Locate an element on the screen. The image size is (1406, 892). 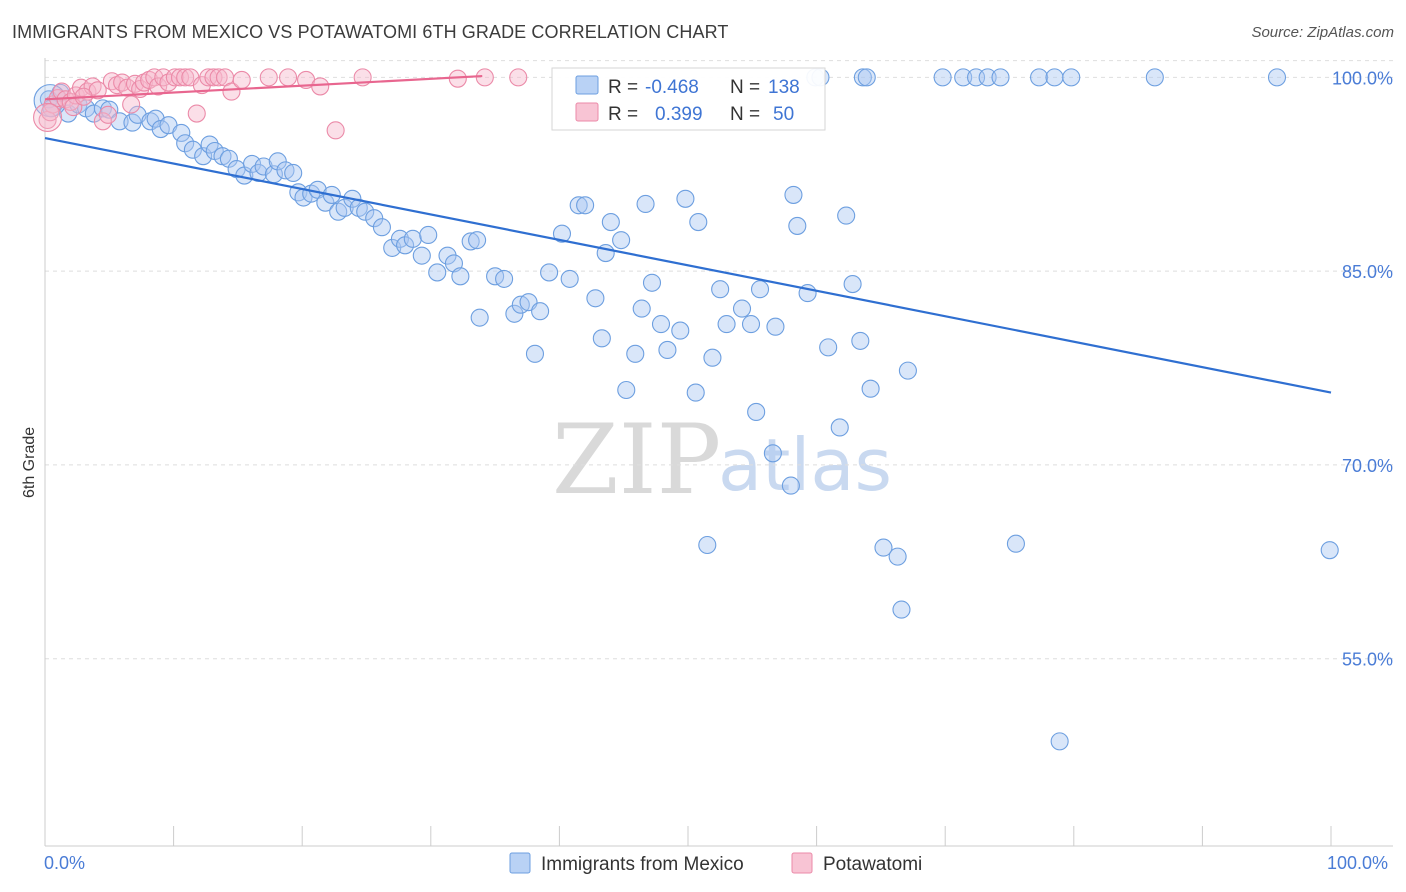
source-credit: Source: ZipAtlas.com is located at coordinates (1322, 32).